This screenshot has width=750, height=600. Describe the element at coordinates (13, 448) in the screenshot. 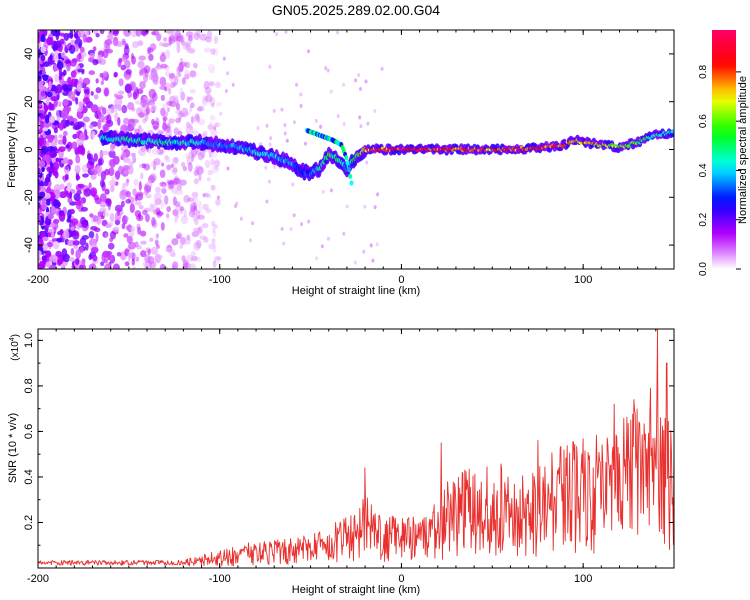

I see `snr-ylabel: SNR (10 * v/v)` at that location.